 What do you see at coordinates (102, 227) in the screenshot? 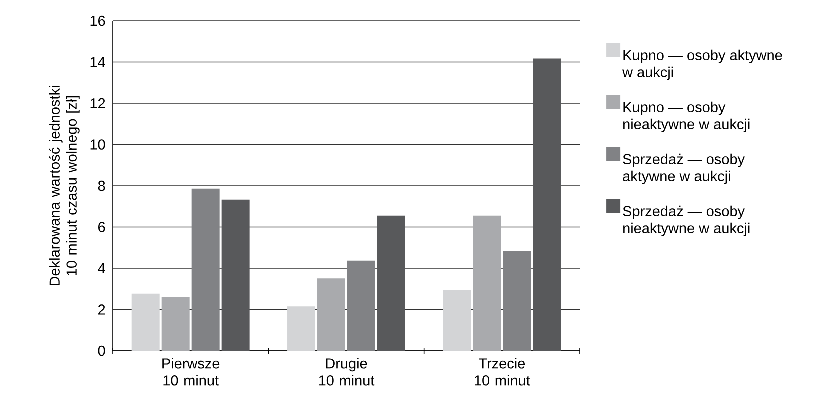
I see `y-tick-label: 6` at bounding box center [102, 227].